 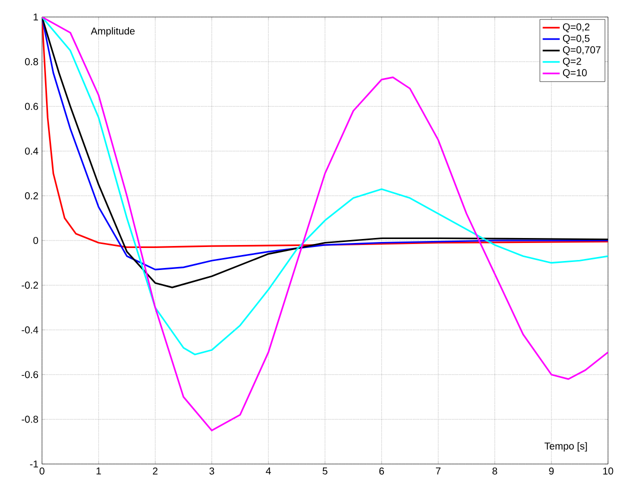 I want to click on y-tick-label: -0.6, so click(x=30, y=374).